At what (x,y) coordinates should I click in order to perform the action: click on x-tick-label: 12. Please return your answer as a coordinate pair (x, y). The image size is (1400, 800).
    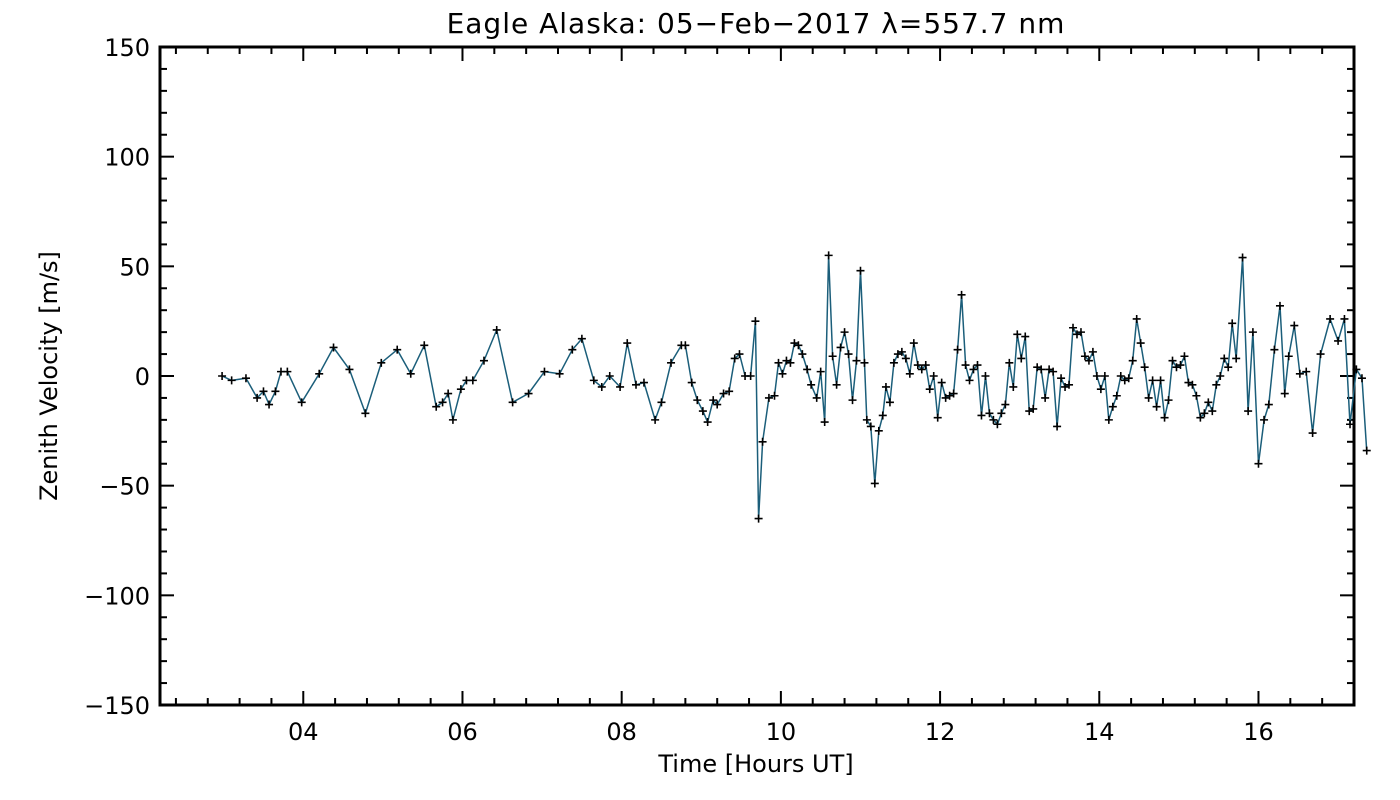
    Looking at the image, I should click on (940, 732).